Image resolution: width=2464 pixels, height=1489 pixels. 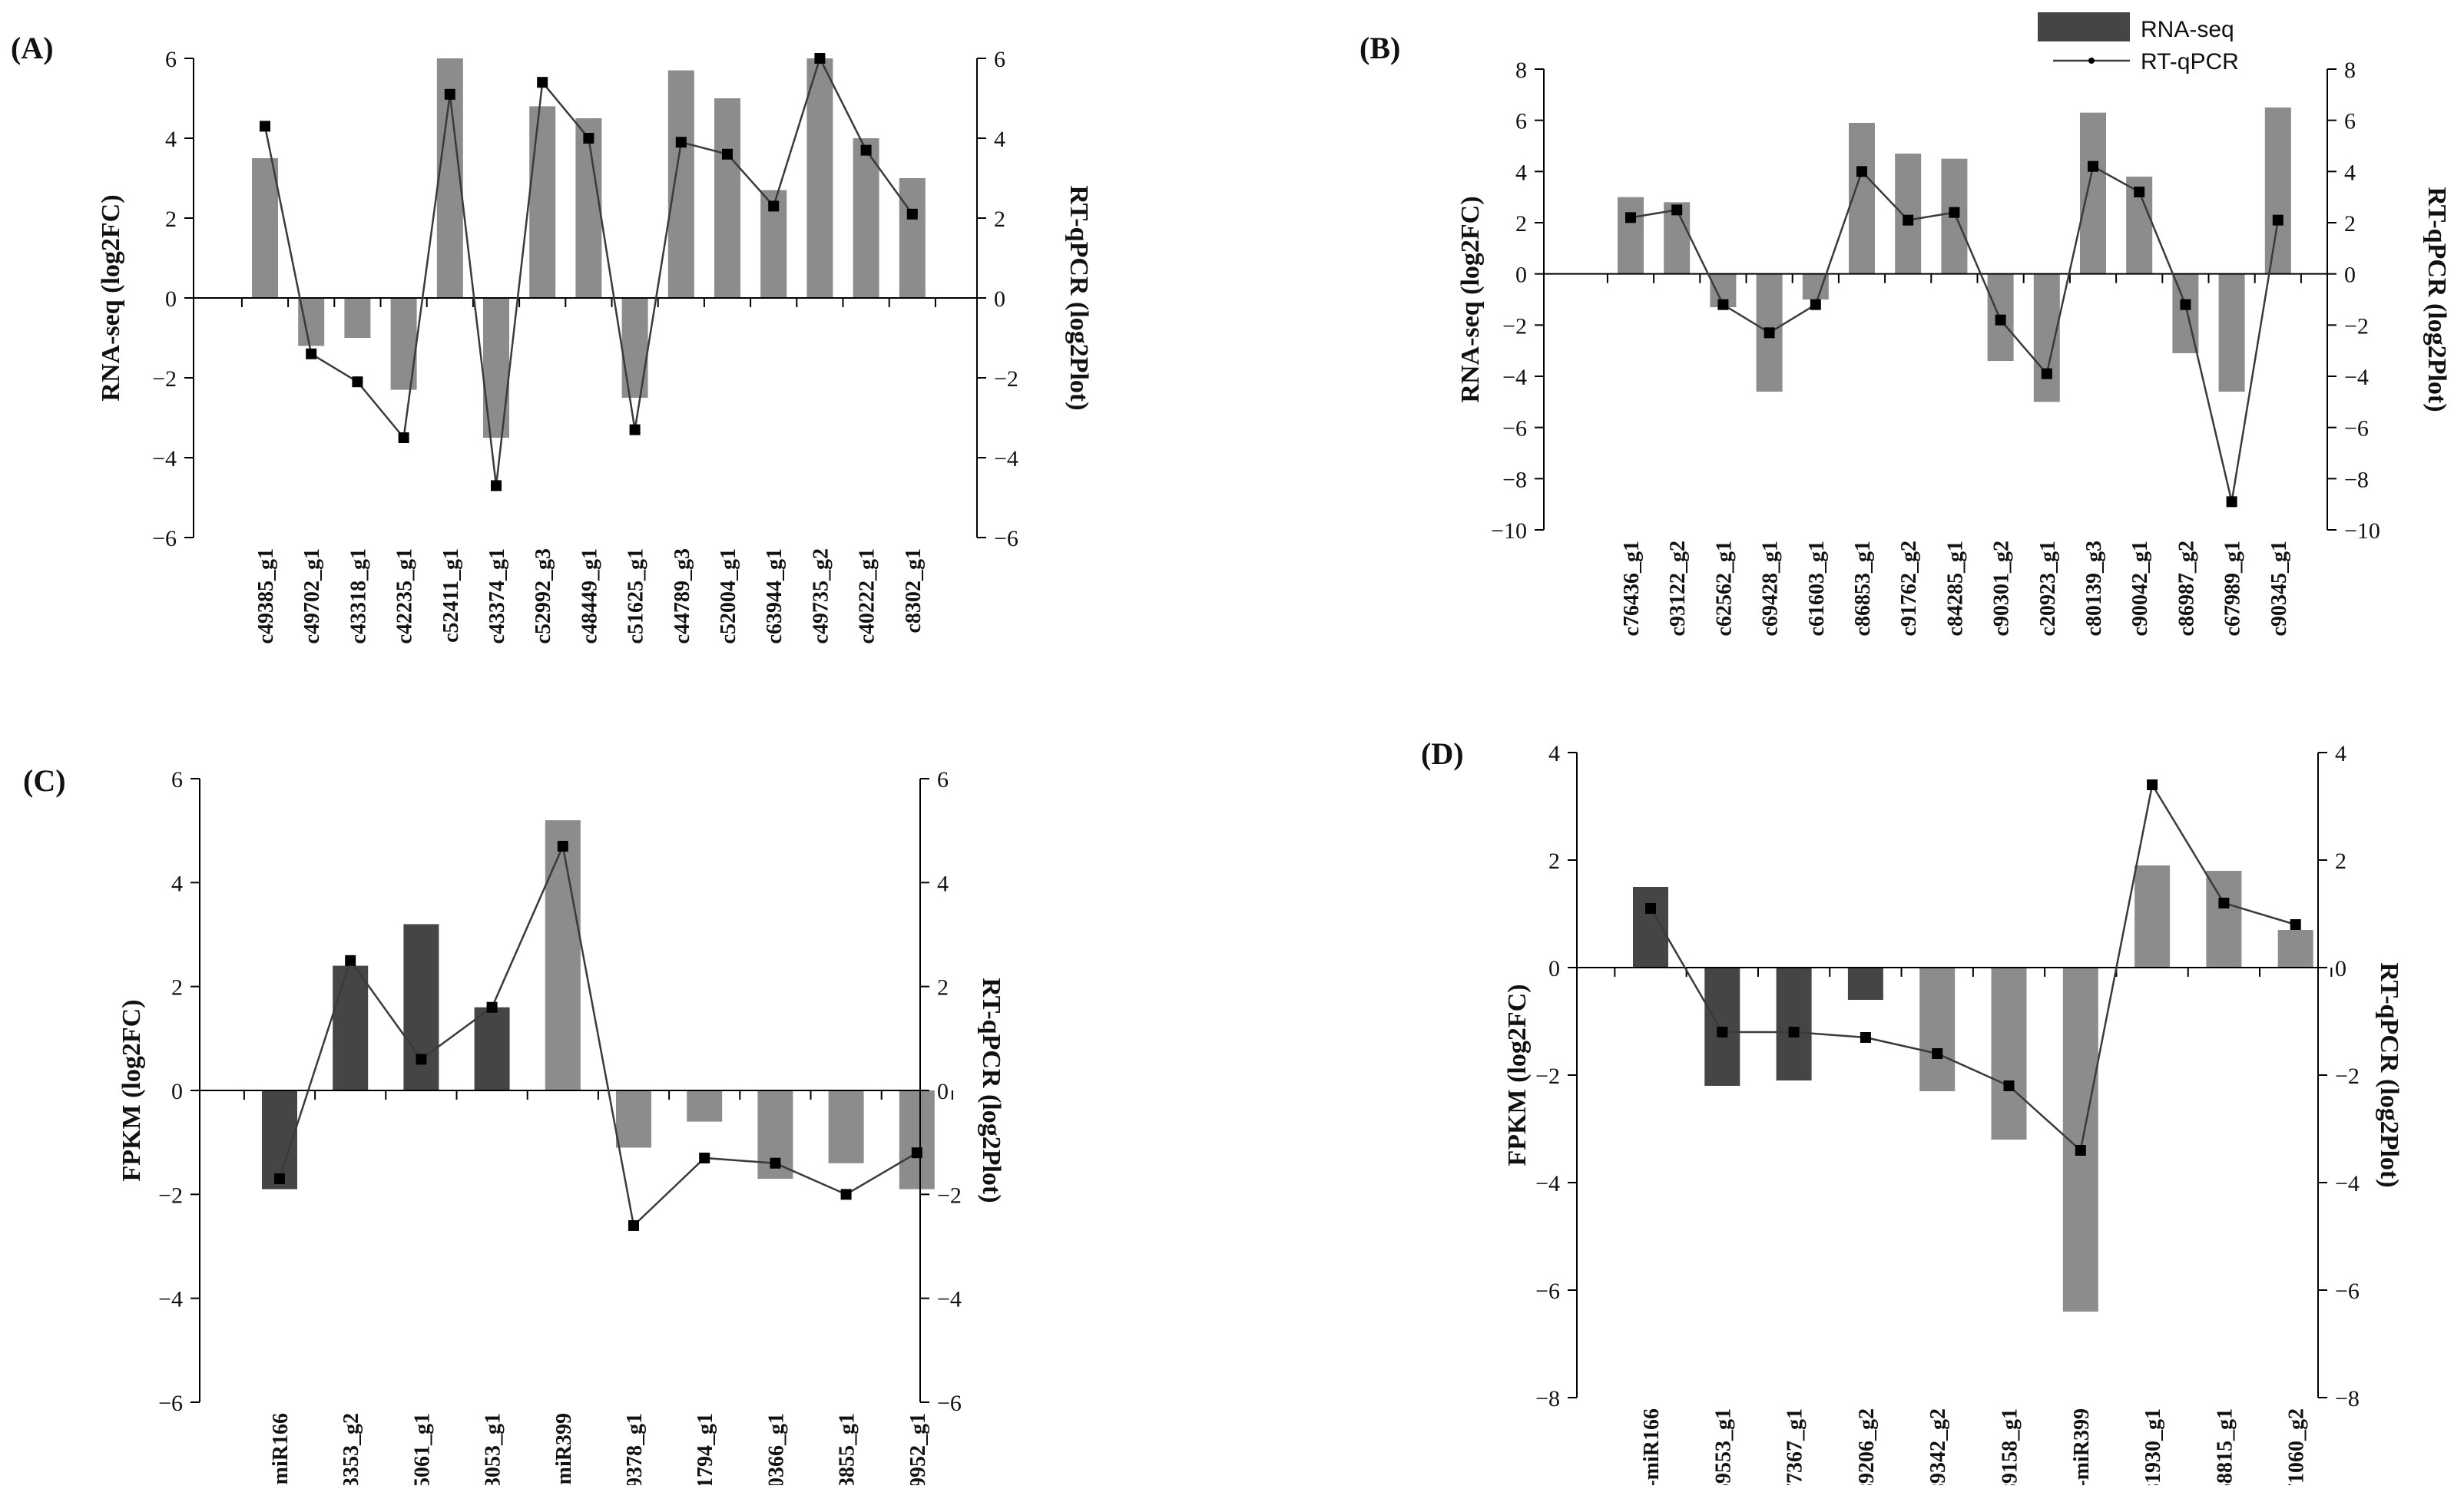 I want to click on category-label: c63944_g1, so click(x=775, y=596).